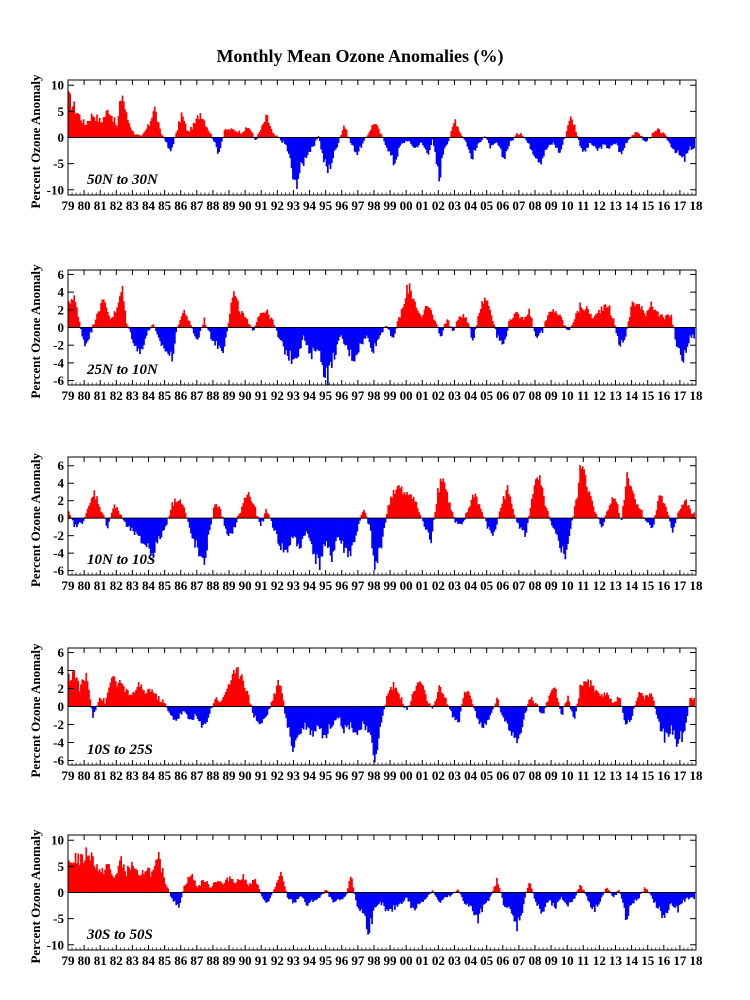 This screenshot has height=1000, width=750. I want to click on x-tick-label: 08, so click(535, 395).